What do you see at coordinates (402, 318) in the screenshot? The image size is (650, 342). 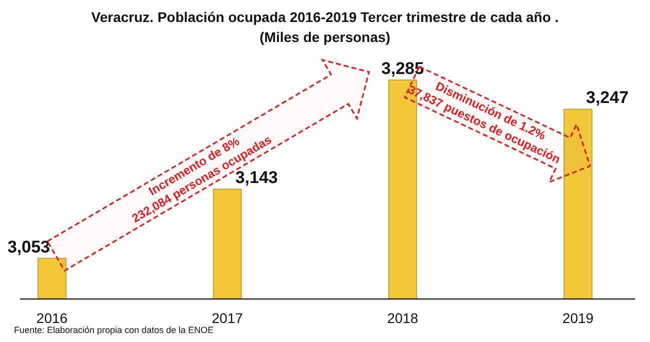 I see `x-tick-label: 2018` at bounding box center [402, 318].